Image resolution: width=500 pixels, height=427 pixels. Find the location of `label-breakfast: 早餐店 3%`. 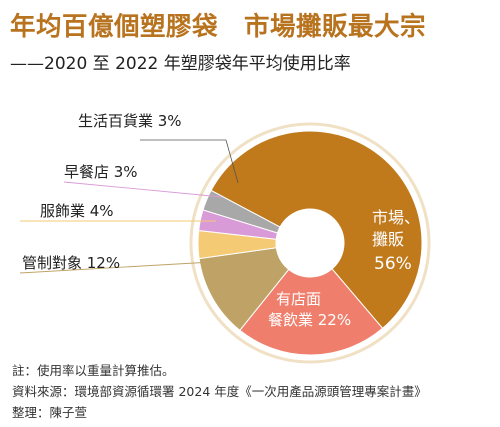

label-breakfast: 早餐店 3% is located at coordinates (101, 172).